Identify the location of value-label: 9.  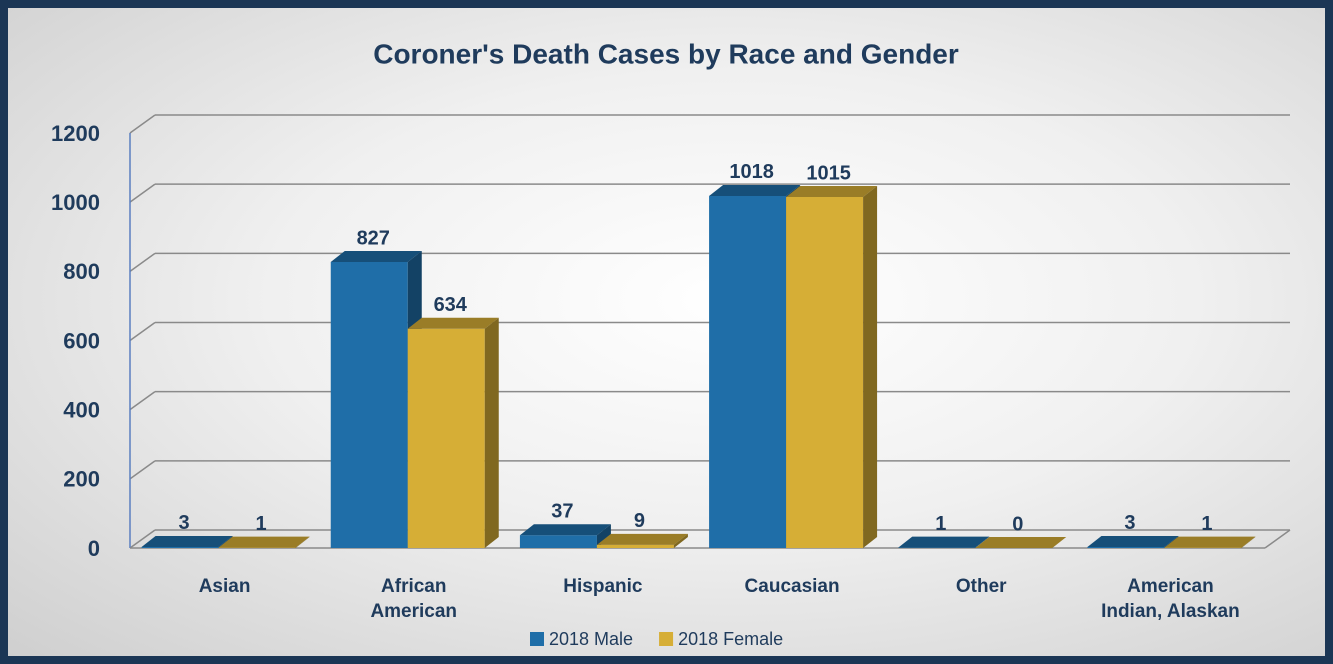
(639, 521).